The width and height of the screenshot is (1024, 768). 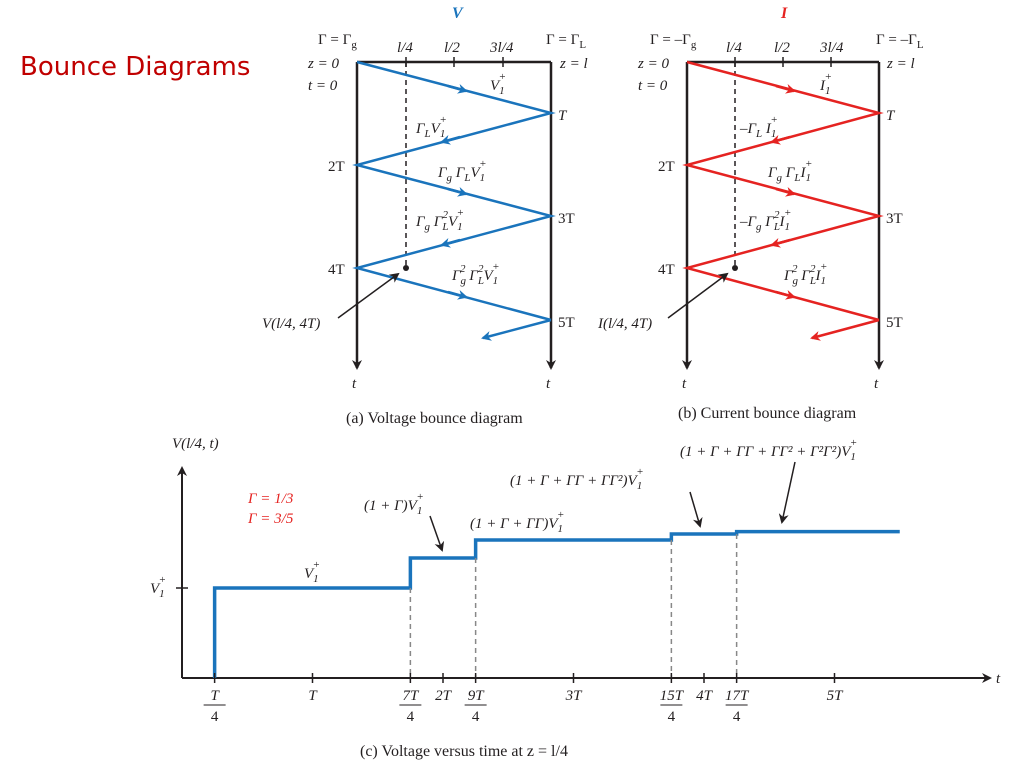 I want to click on voltage-step-series, so click(x=556, y=603).